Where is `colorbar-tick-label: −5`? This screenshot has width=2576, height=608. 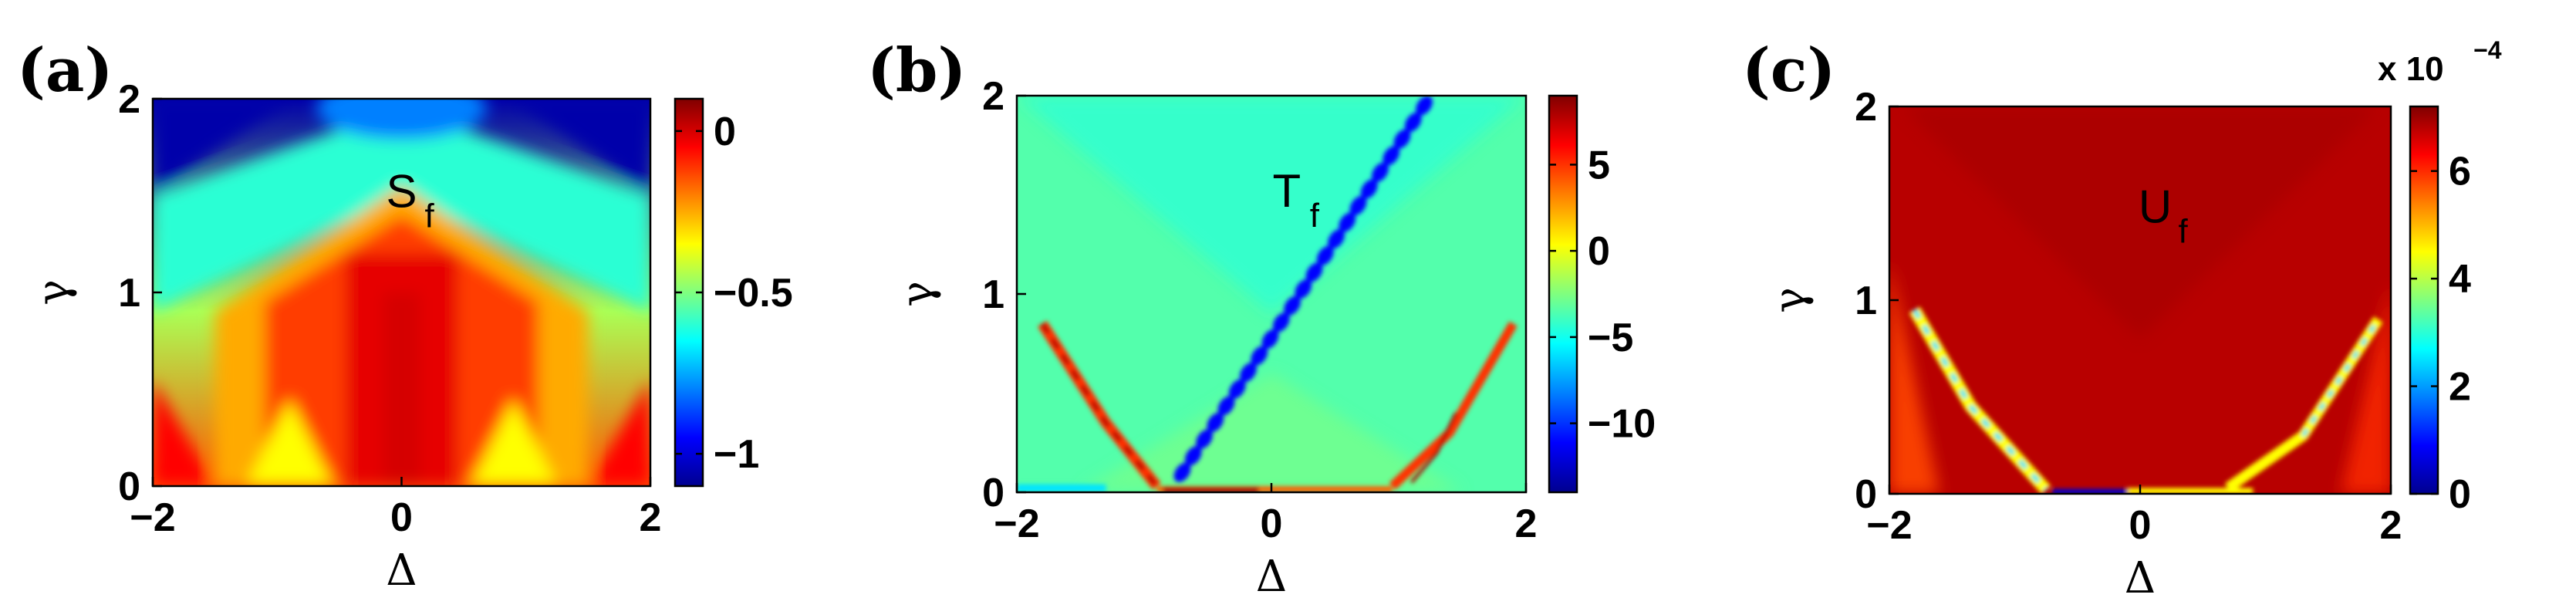
colorbar-tick-label: −5 is located at coordinates (1610, 338).